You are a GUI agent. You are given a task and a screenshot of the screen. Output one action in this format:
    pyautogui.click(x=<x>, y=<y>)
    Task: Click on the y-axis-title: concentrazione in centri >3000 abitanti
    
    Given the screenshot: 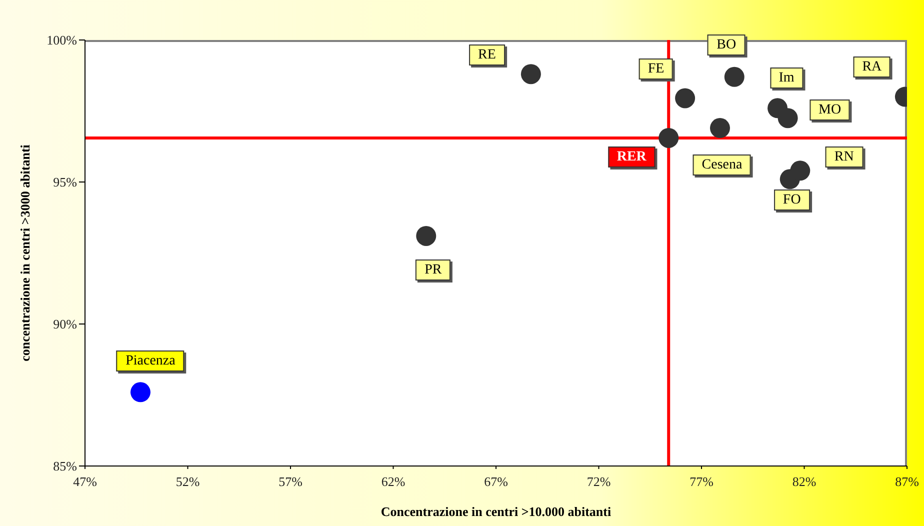 What is the action you would take?
    pyautogui.click(x=25, y=253)
    